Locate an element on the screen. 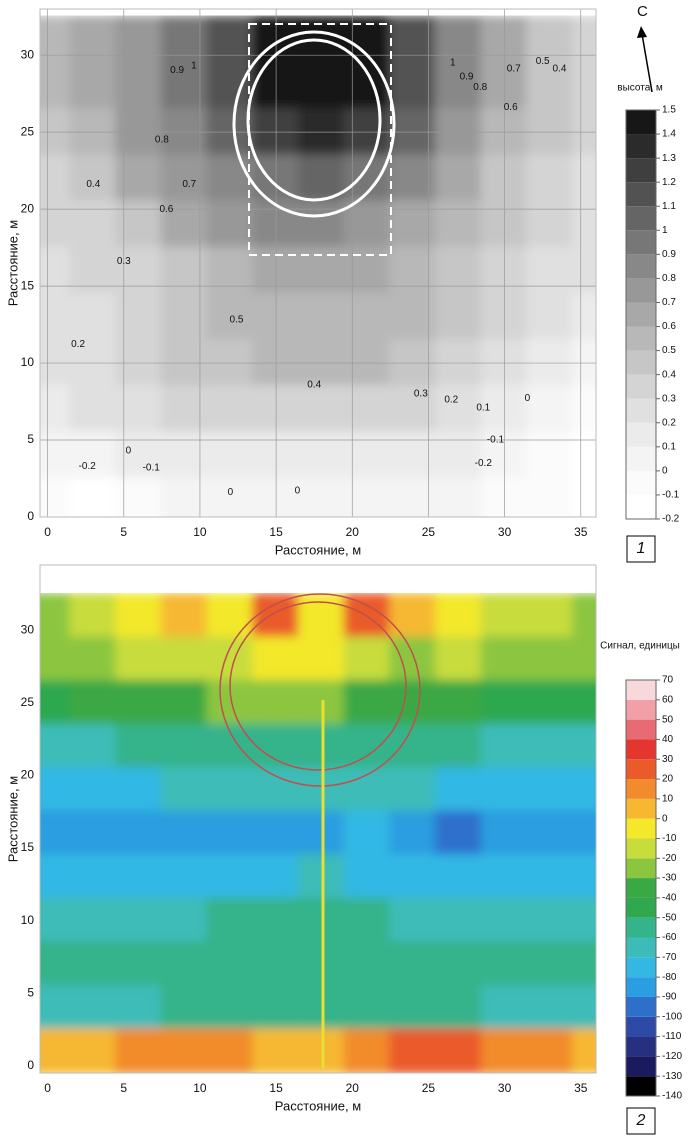 The height and width of the screenshot is (1141, 694). colorbar-tick-label: -50 is located at coordinates (669, 917).